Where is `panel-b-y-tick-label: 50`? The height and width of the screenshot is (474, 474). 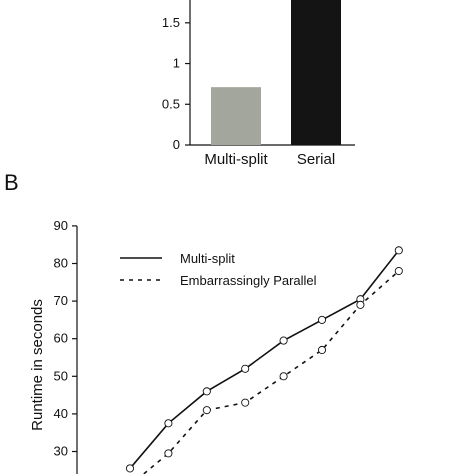
panel-b-y-tick-label: 50 is located at coordinates (61, 375).